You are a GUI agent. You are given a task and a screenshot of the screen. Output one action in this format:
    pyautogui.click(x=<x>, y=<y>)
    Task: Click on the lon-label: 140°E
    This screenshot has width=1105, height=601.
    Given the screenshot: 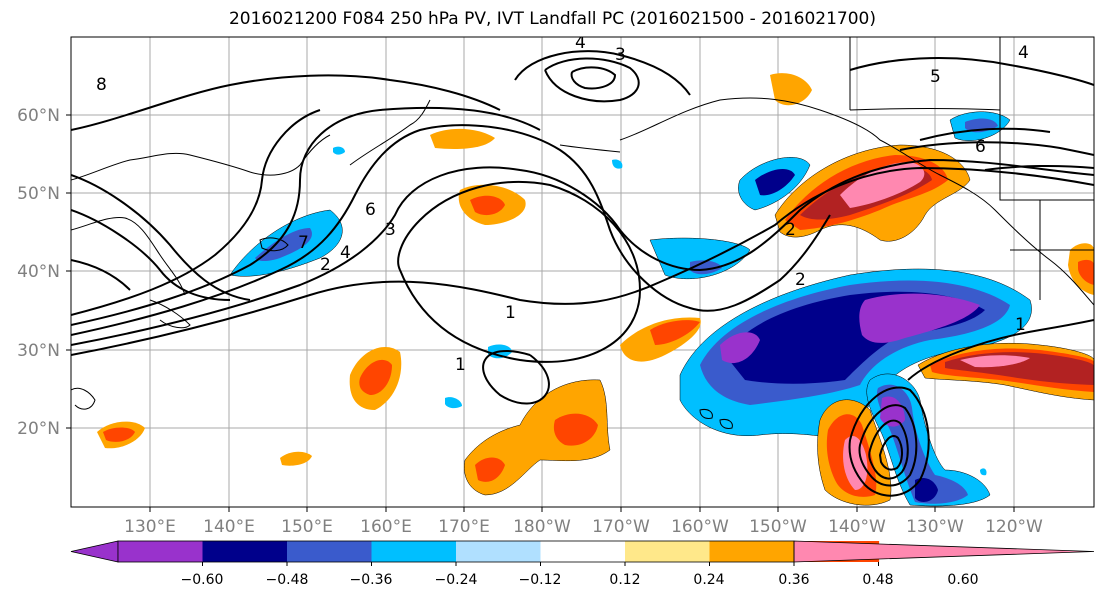 What is the action you would take?
    pyautogui.click(x=229, y=527)
    